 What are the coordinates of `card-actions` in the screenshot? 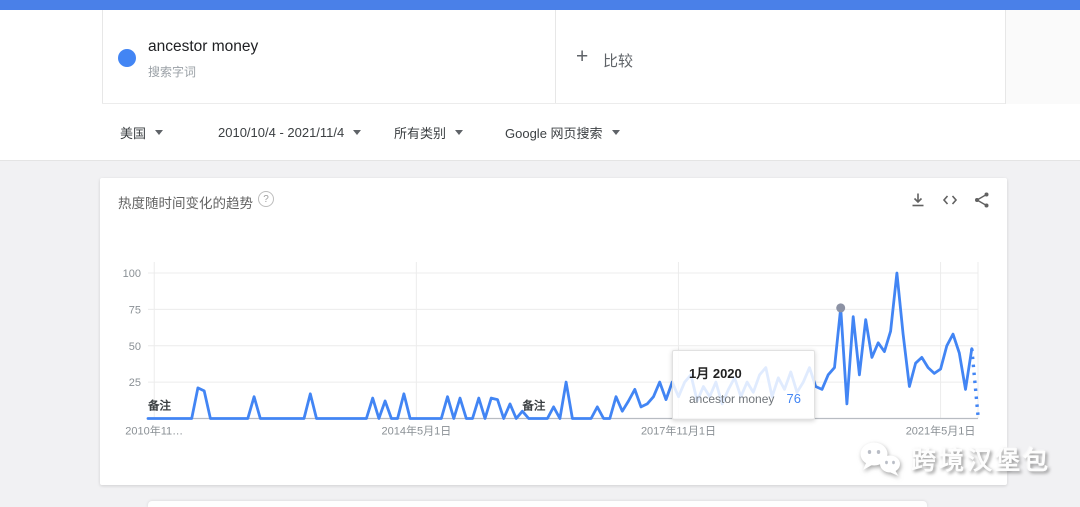 It's located at (950, 200).